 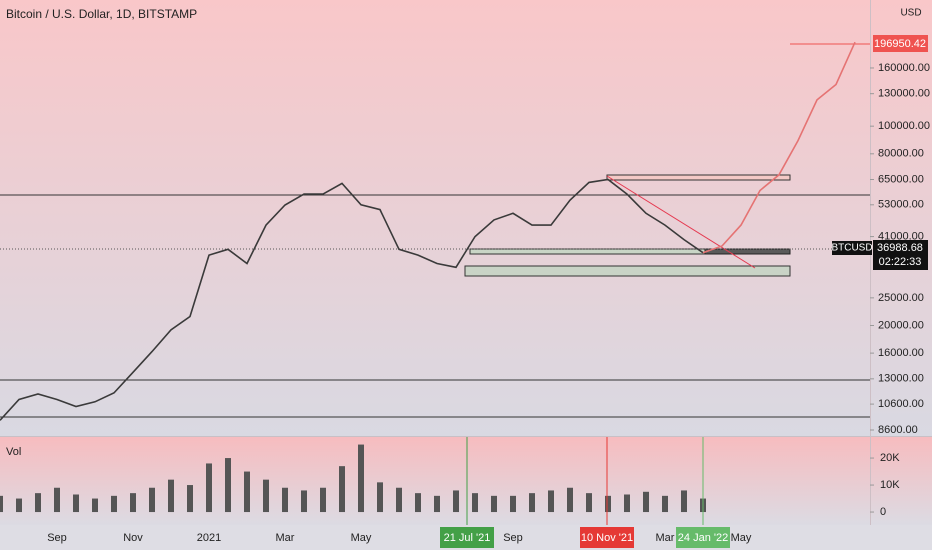 I want to click on target-box, so click(x=900, y=43).